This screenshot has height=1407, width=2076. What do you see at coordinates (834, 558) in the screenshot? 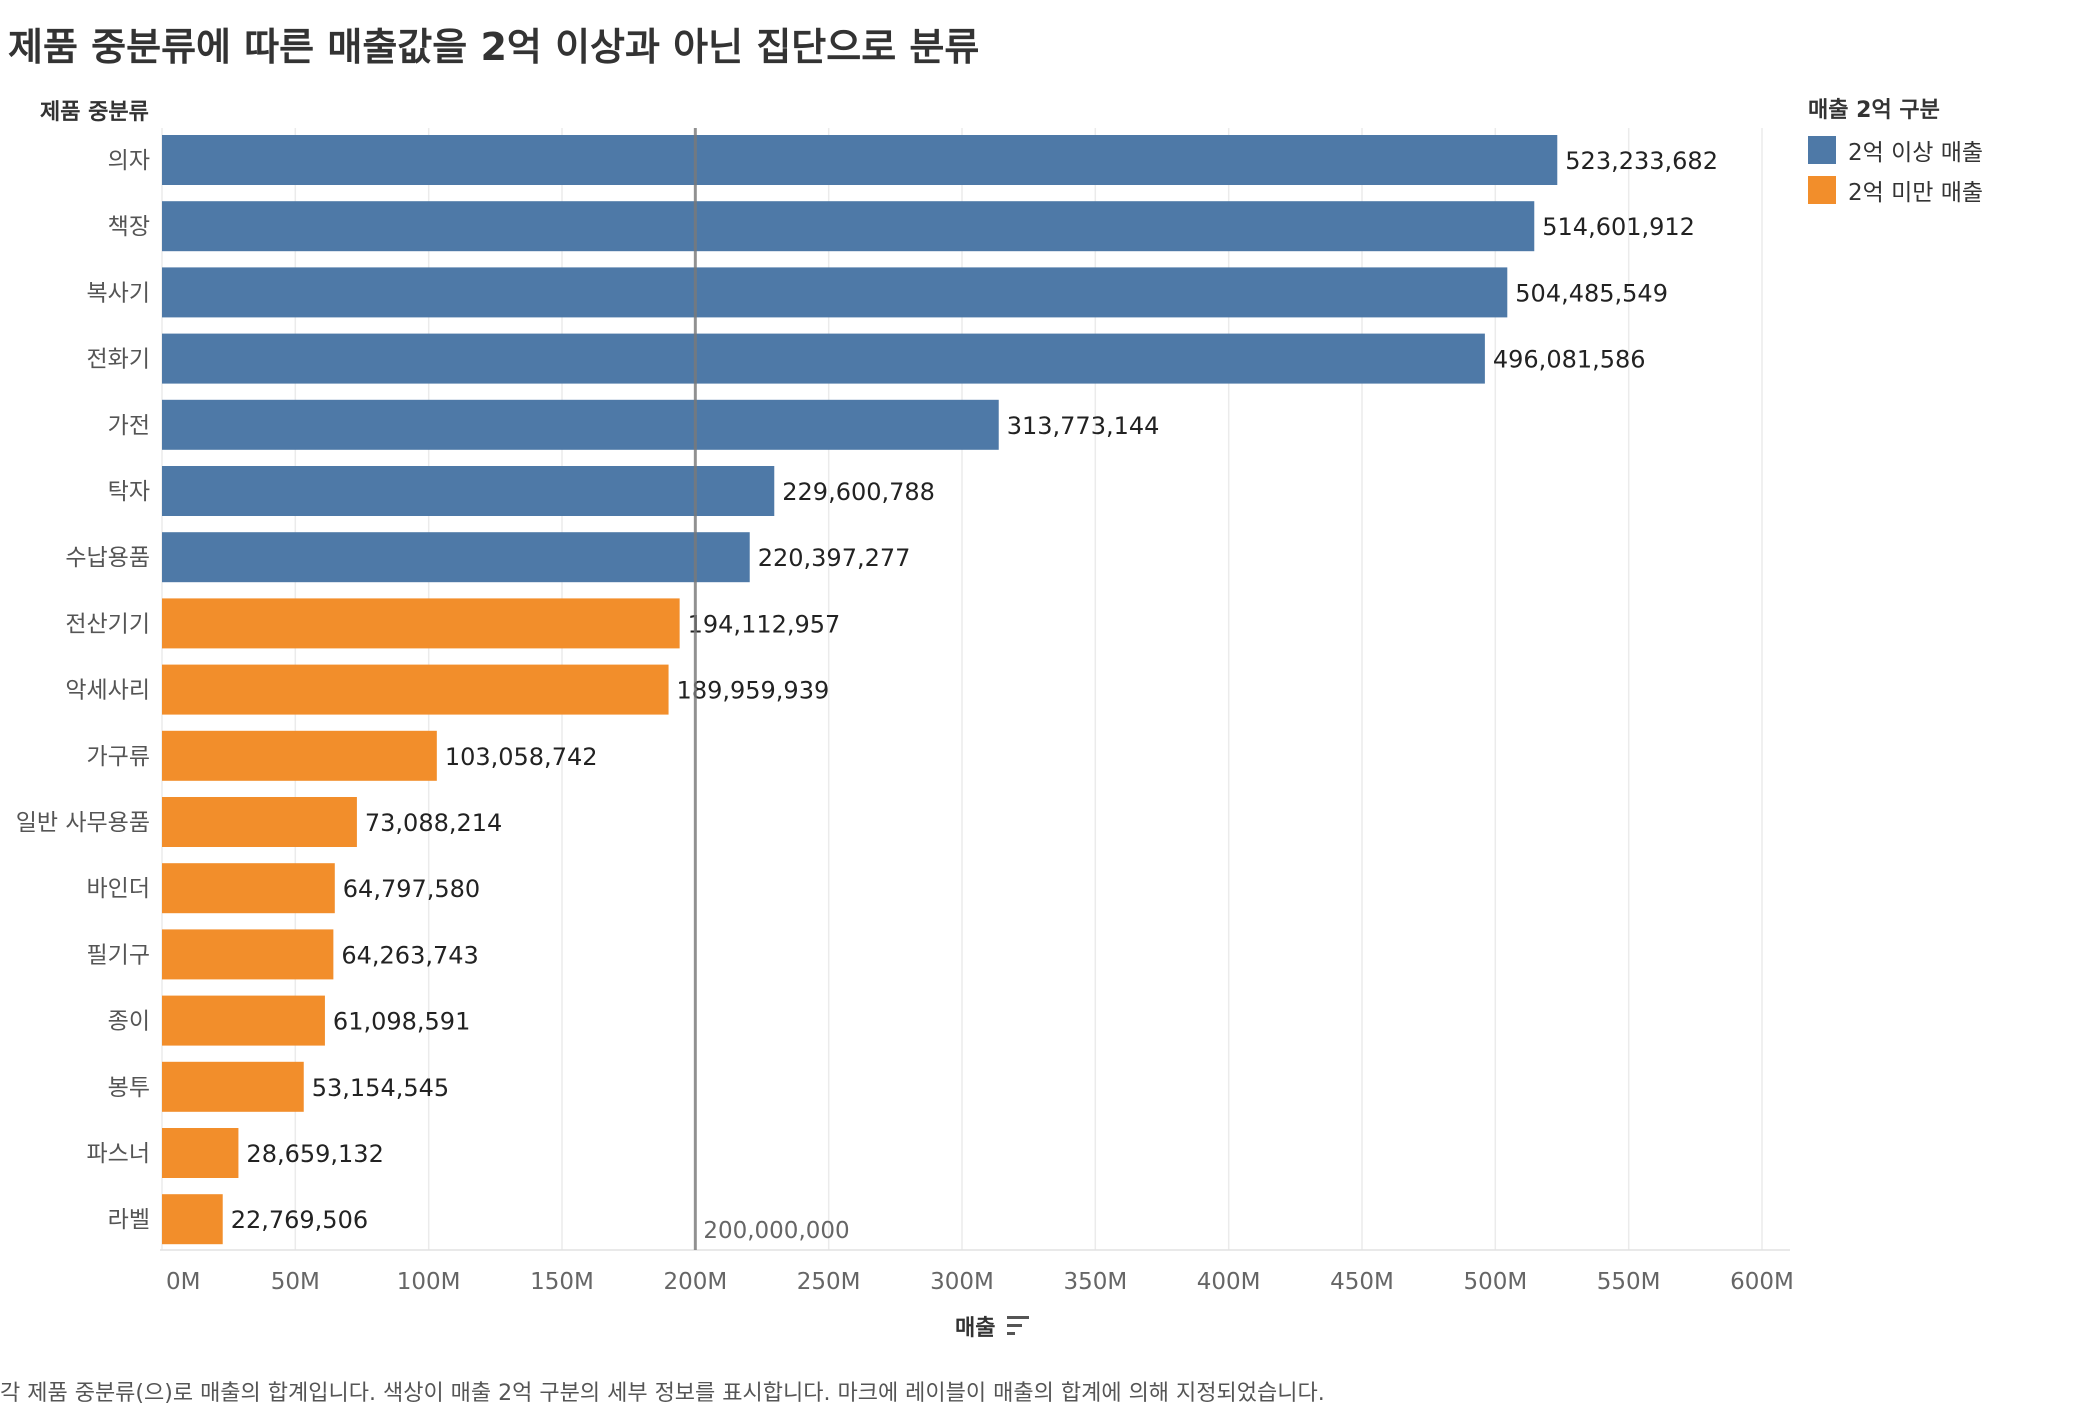
I see `value-label: 220,397,277` at bounding box center [834, 558].